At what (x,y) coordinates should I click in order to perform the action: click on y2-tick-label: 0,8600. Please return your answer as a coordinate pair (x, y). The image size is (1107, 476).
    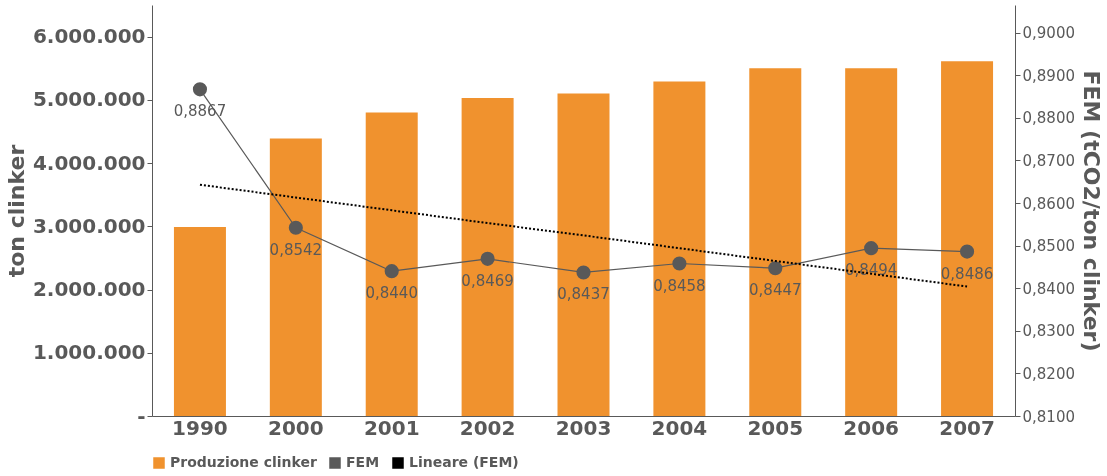
    Looking at the image, I should click on (1048, 203).